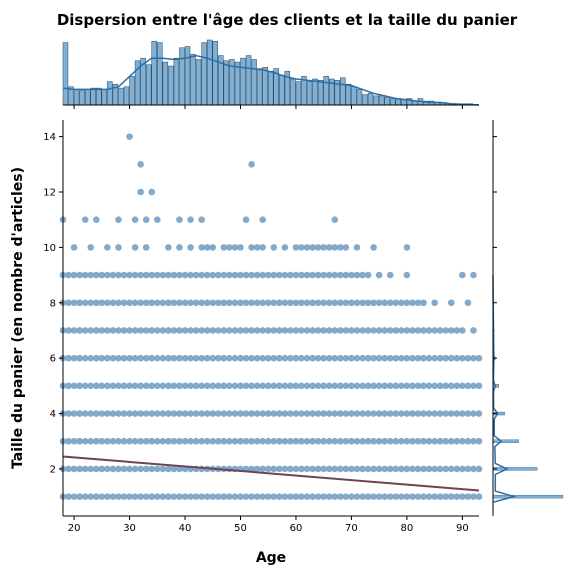 The width and height of the screenshot is (576, 576). I want to click on basket-histogram-bar, so click(505, 441).